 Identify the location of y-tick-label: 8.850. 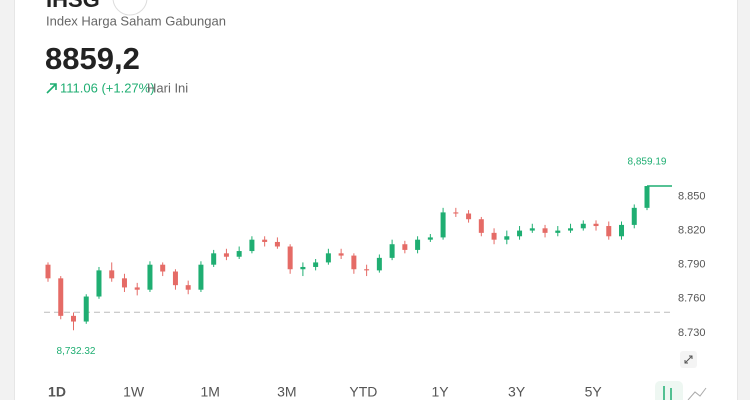
(692, 196).